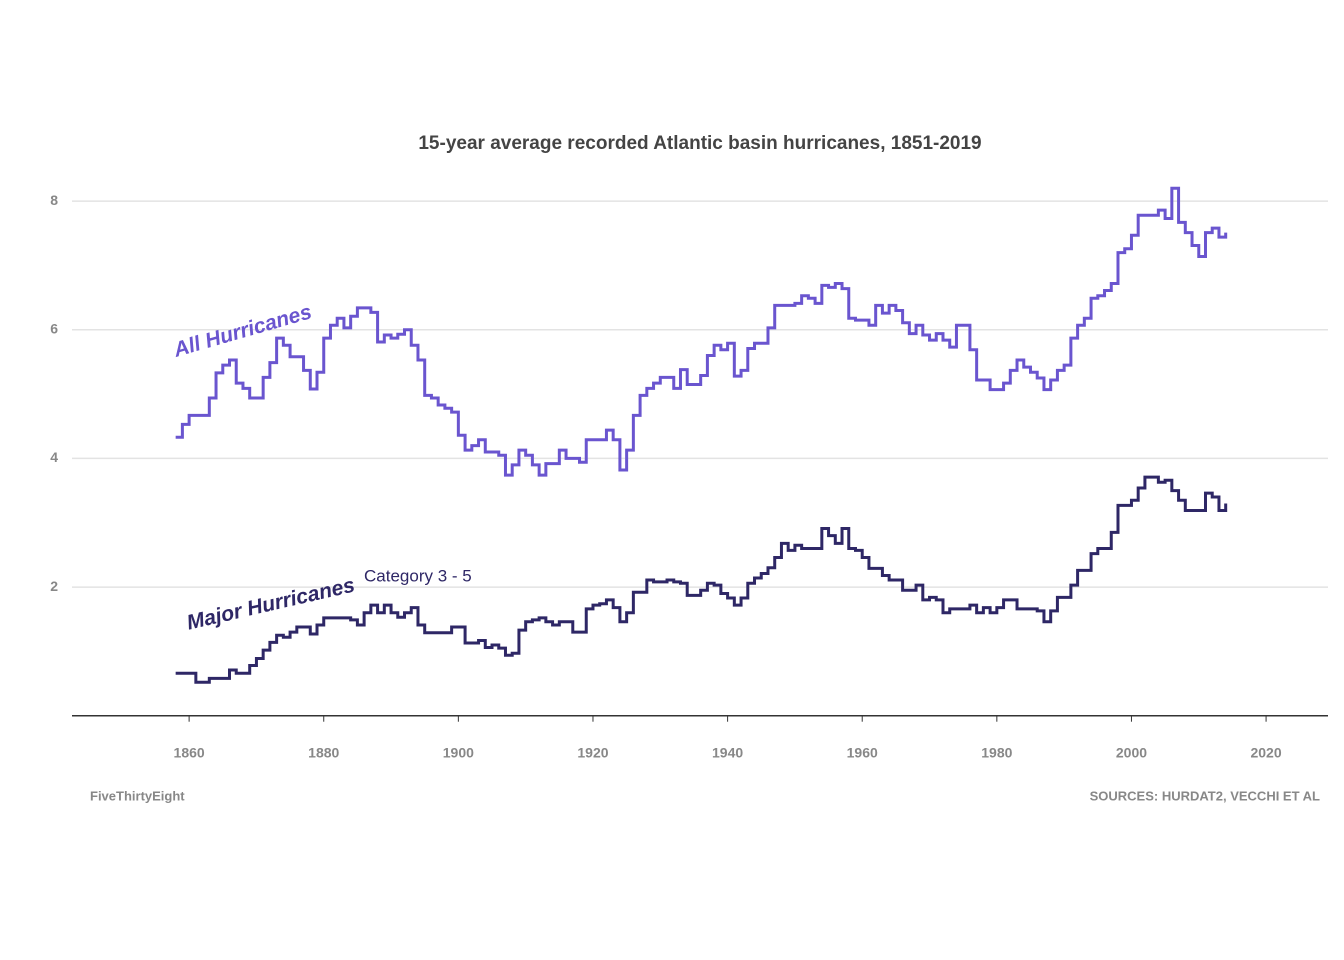 The width and height of the screenshot is (1344, 960). I want to click on x-tick-label: 2020, so click(1265, 752).